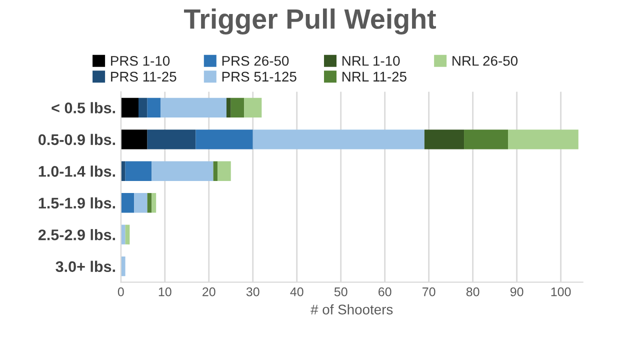 The height and width of the screenshot is (340, 620). Describe the element at coordinates (76, 234) in the screenshot. I see `y-tick-label: 2.5-2.9 lbs.` at that location.